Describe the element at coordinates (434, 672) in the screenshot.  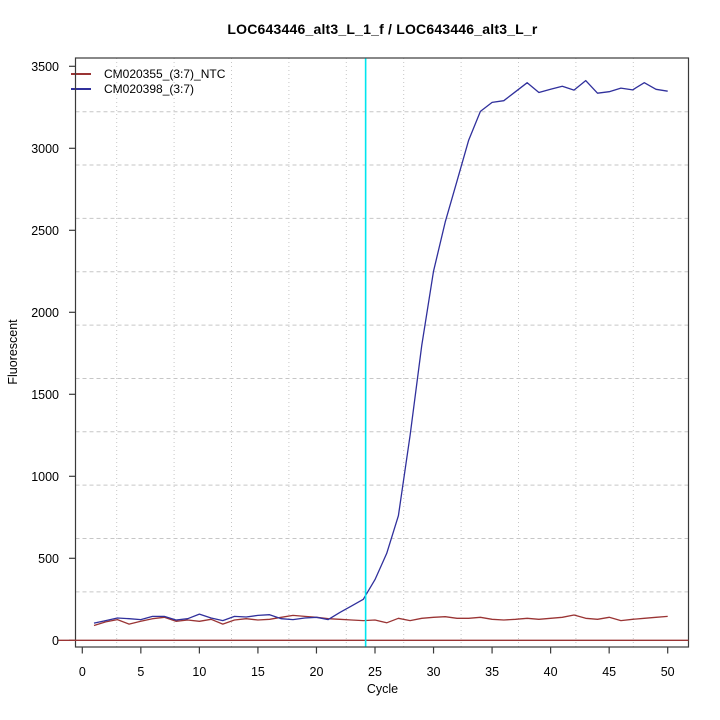
I see `x-tick-label: 30` at that location.